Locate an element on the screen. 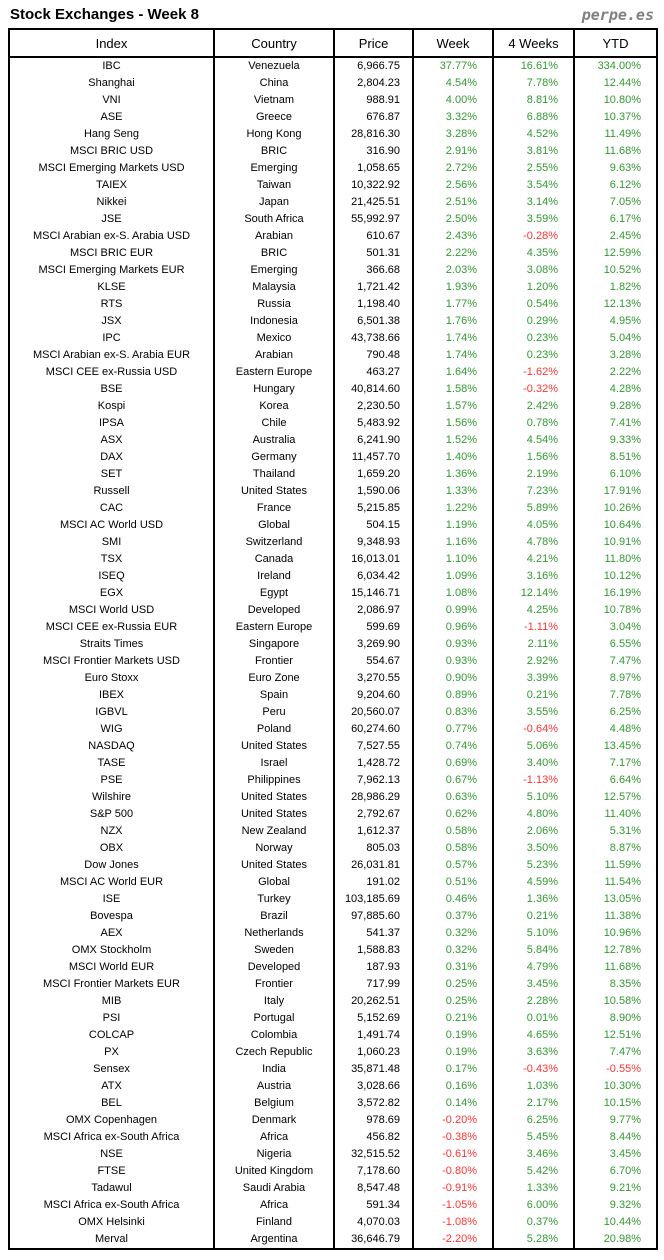 This screenshot has height=1260, width=664. week-cell: 1.08% is located at coordinates (452, 593).